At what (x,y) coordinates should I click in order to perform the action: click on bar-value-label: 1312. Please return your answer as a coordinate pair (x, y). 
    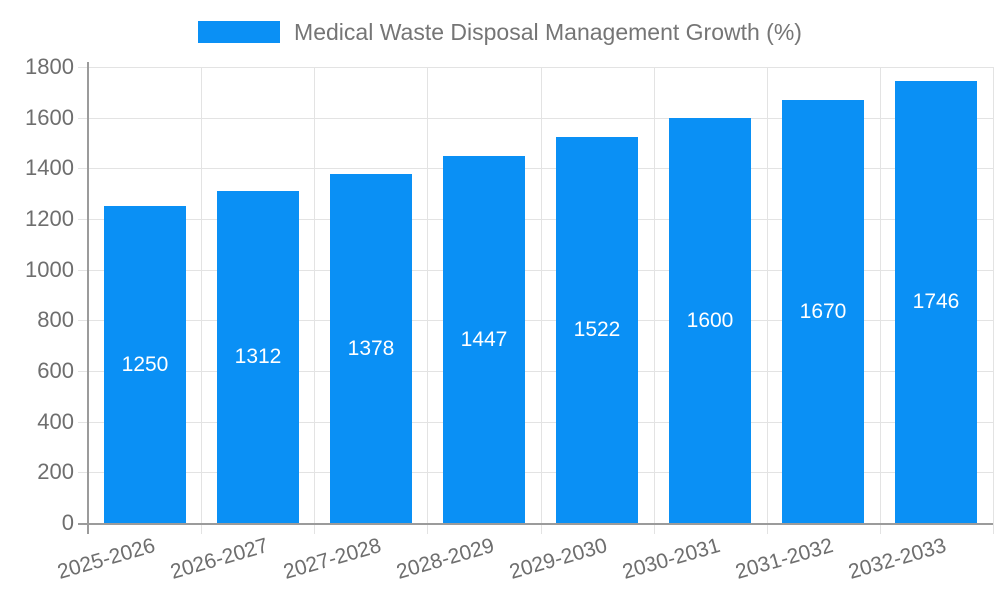
    Looking at the image, I should click on (258, 356).